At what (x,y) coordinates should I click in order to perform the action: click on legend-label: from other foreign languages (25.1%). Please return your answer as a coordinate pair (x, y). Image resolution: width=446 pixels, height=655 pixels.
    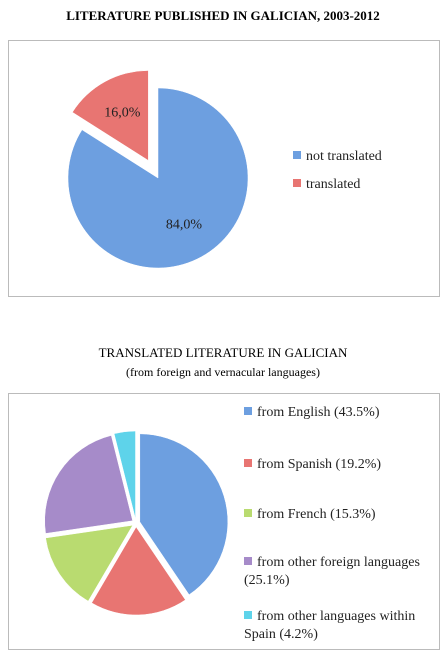
    Looking at the image, I should click on (332, 571).